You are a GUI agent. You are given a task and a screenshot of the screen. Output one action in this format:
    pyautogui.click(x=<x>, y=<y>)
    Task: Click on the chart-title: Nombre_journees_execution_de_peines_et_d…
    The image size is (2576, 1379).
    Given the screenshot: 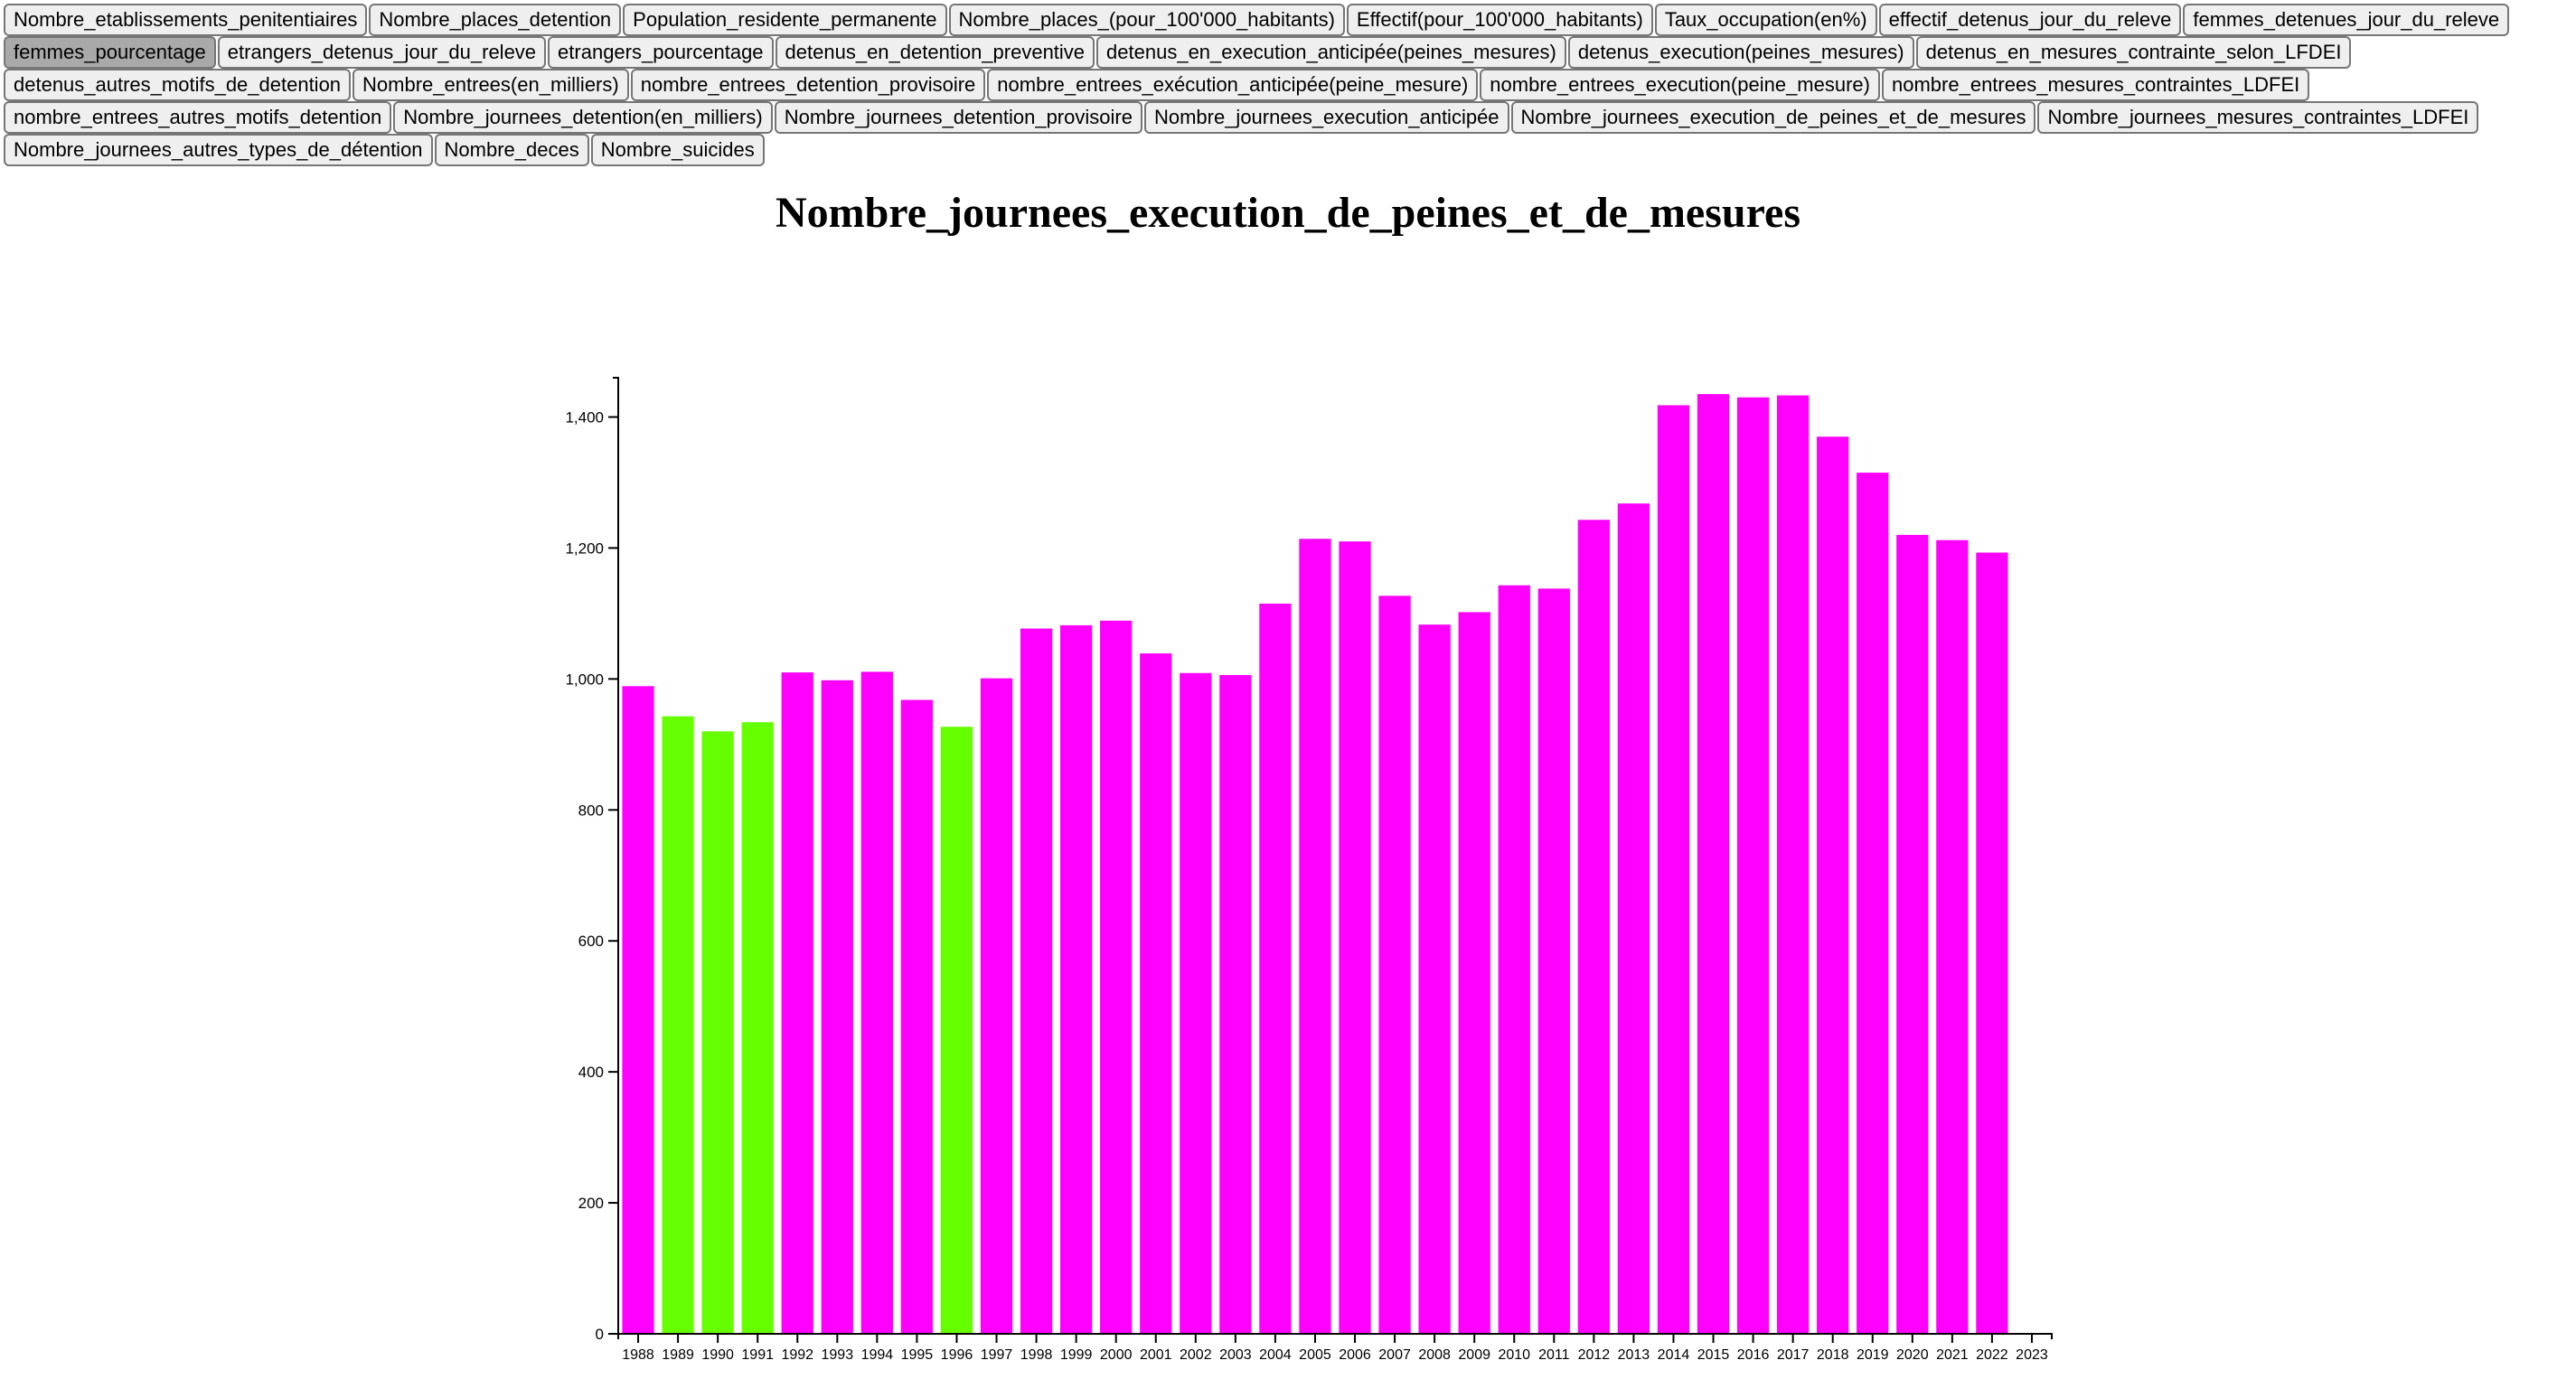 What is the action you would take?
    pyautogui.click(x=1288, y=213)
    